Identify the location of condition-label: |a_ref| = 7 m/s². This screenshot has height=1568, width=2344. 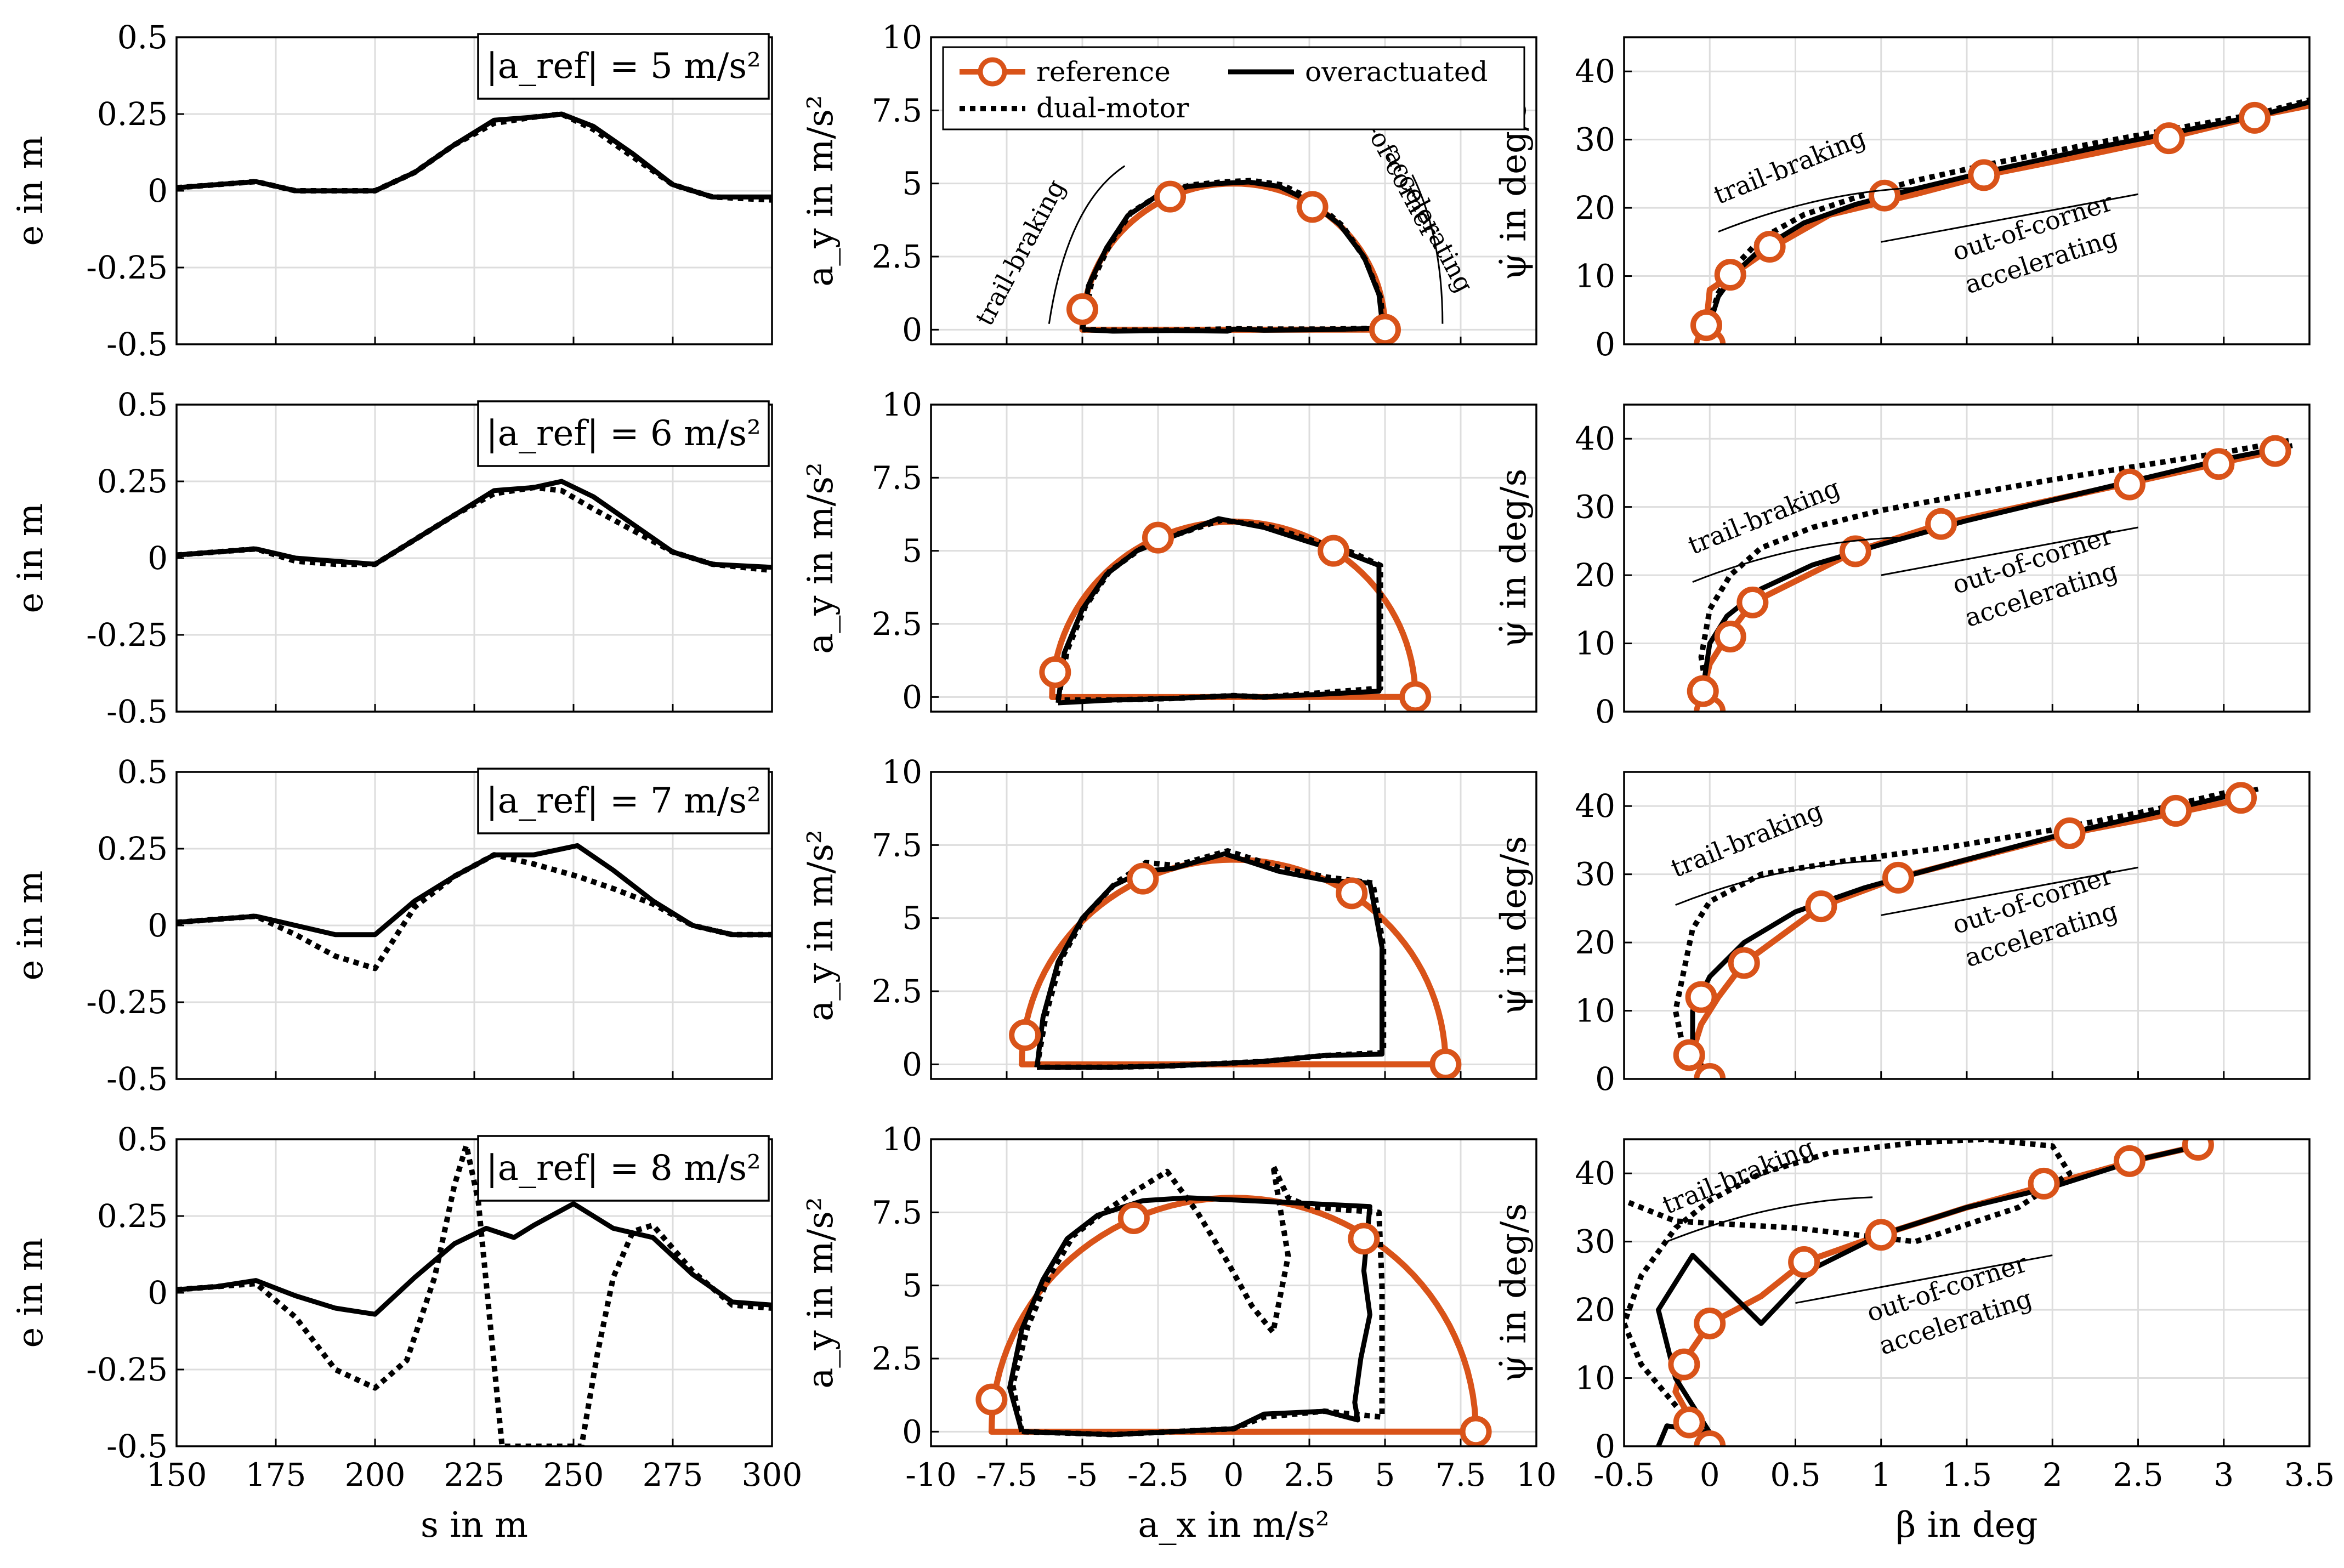
(623, 801).